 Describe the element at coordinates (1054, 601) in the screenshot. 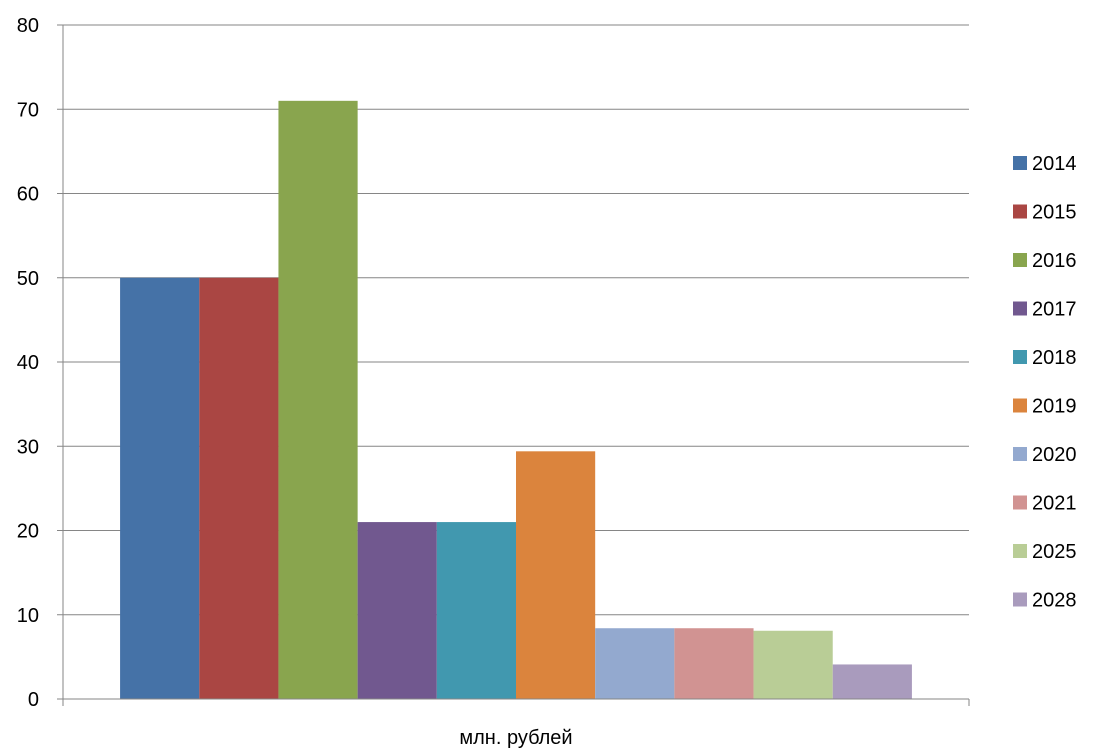

I see `legend-label: 2028` at that location.